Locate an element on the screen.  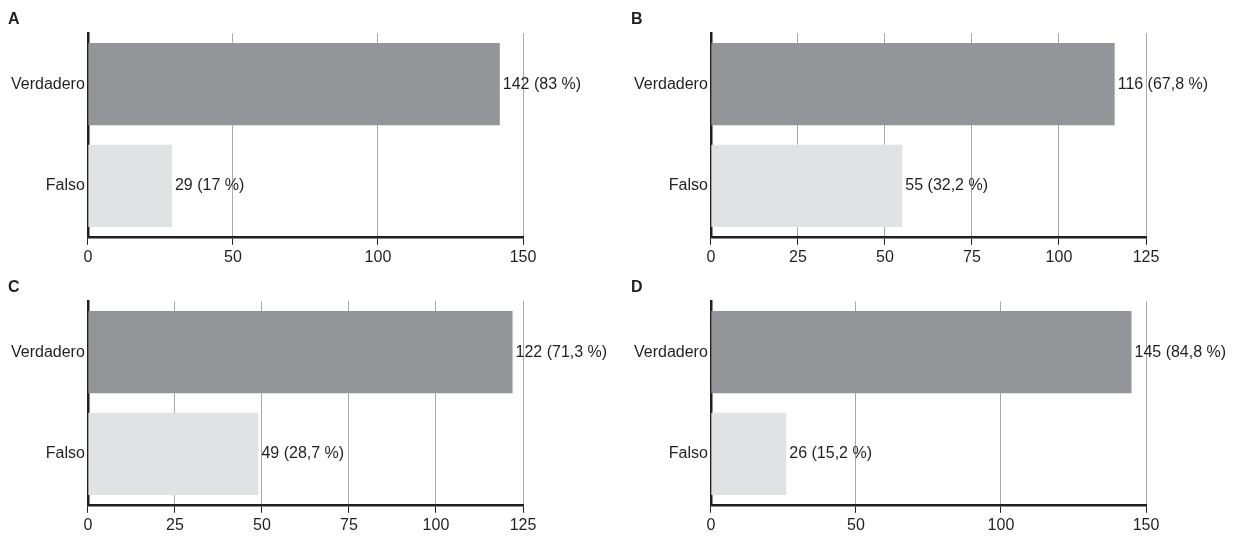
data-label: 116 (67,8 %) is located at coordinates (1163, 83).